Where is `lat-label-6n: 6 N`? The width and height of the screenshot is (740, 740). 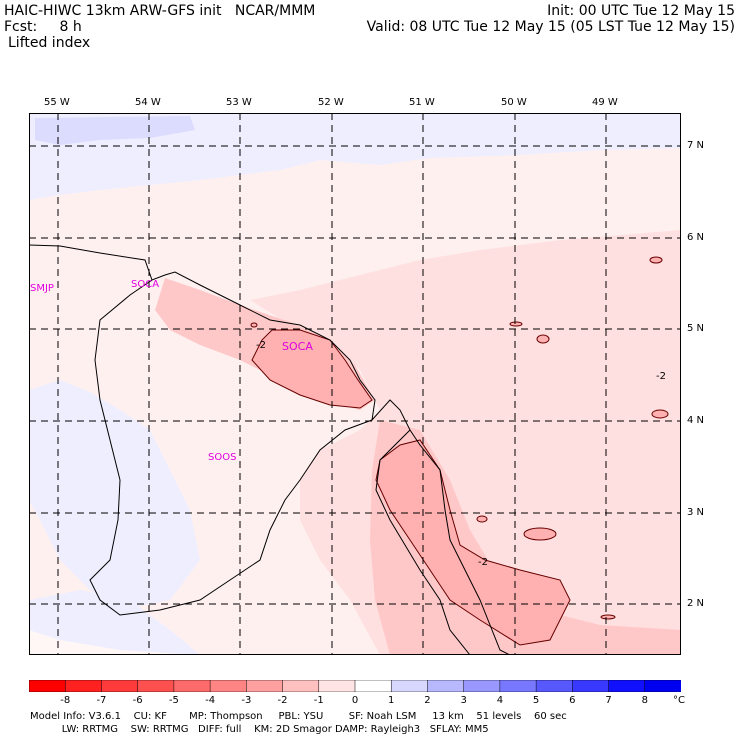 lat-label-6n: 6 N is located at coordinates (696, 237).